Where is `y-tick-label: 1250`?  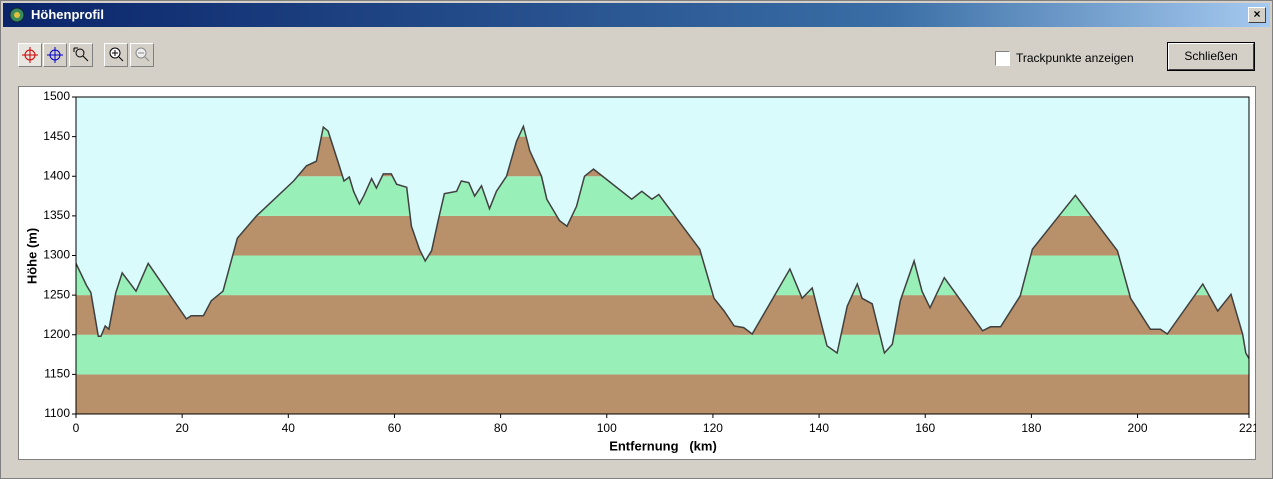
y-tick-label: 1250 is located at coordinates (56, 294).